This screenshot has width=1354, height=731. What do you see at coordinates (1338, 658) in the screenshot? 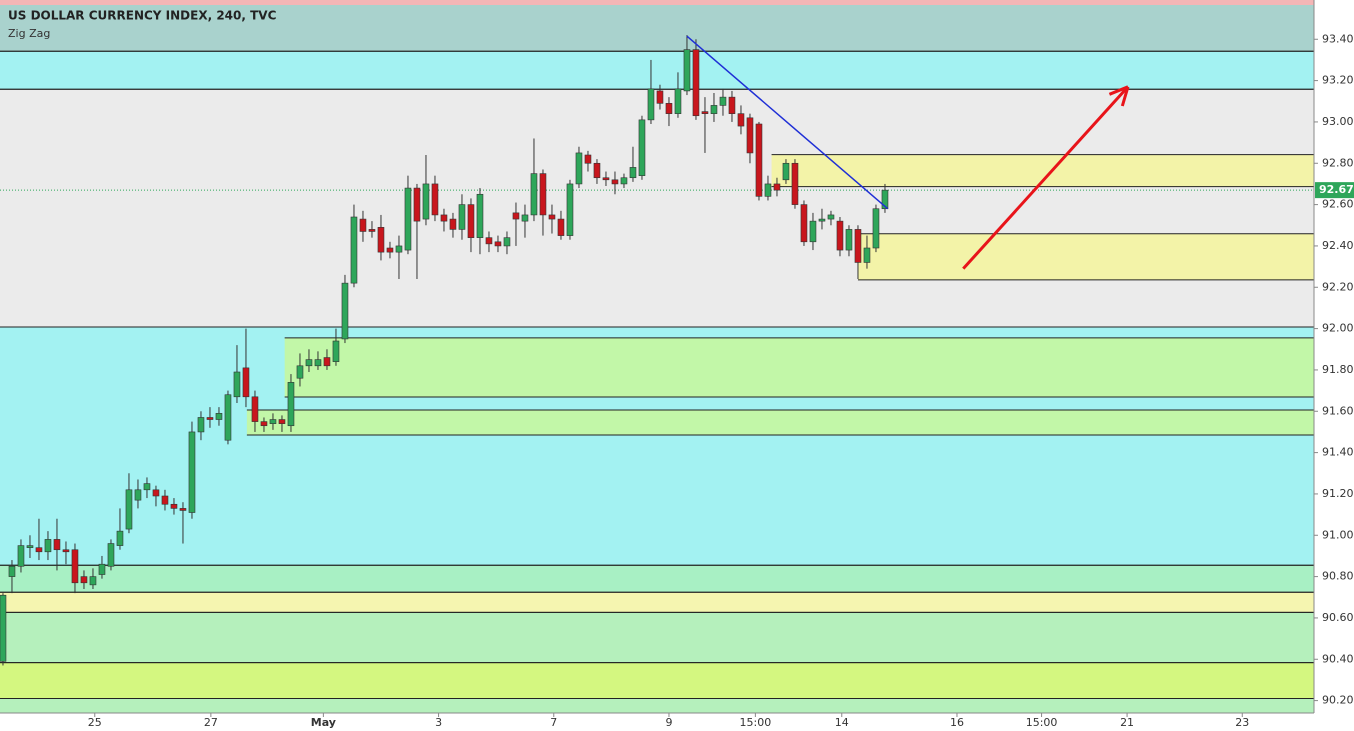
I see `y-tick-label: 90.40` at bounding box center [1338, 658].